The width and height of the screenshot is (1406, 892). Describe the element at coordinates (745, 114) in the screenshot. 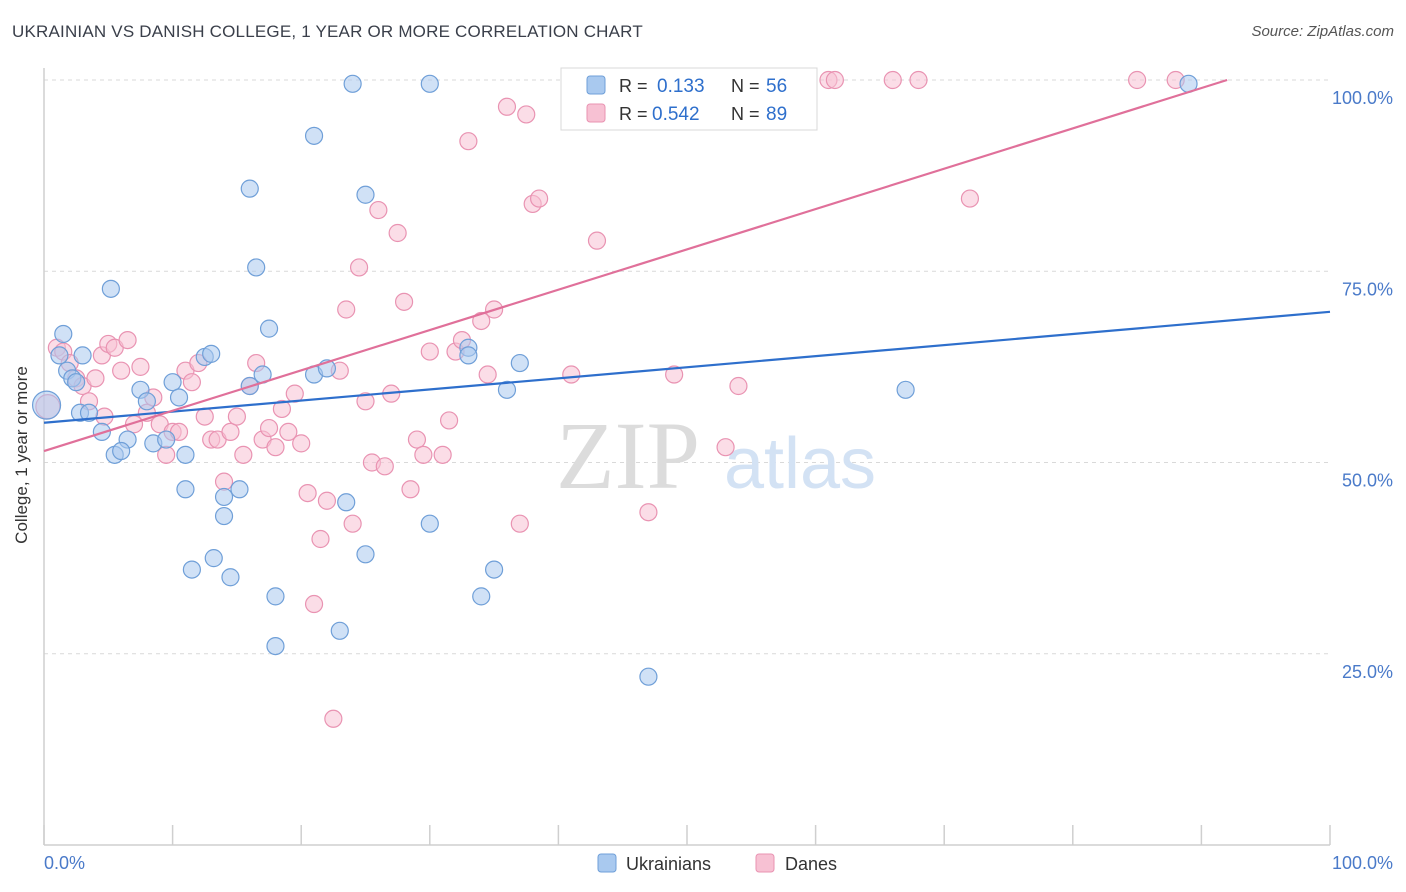

I see `legend-top-n-label-2: N =` at that location.